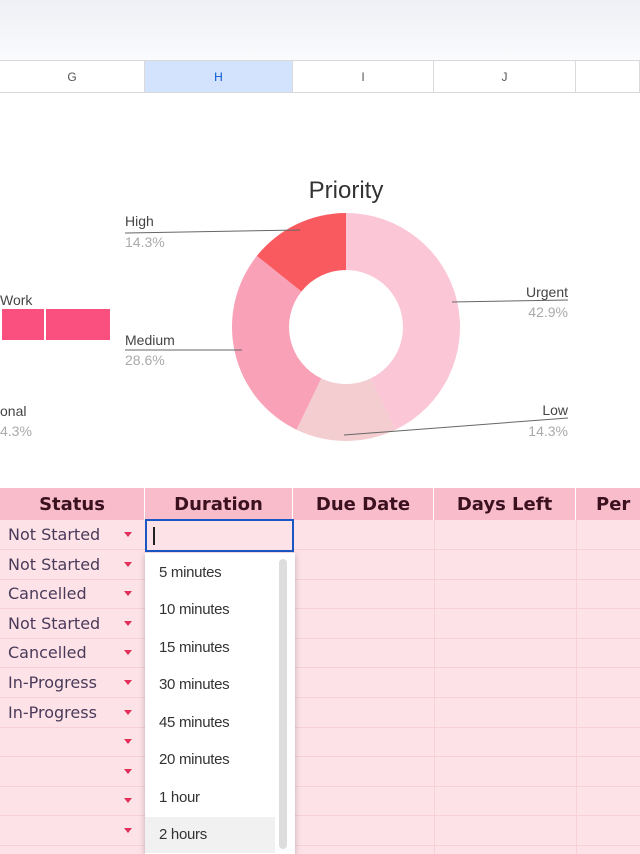 Image resolution: width=640 pixels, height=854 pixels. What do you see at coordinates (145, 360) in the screenshot?
I see `medium-pct: 28.6%` at bounding box center [145, 360].